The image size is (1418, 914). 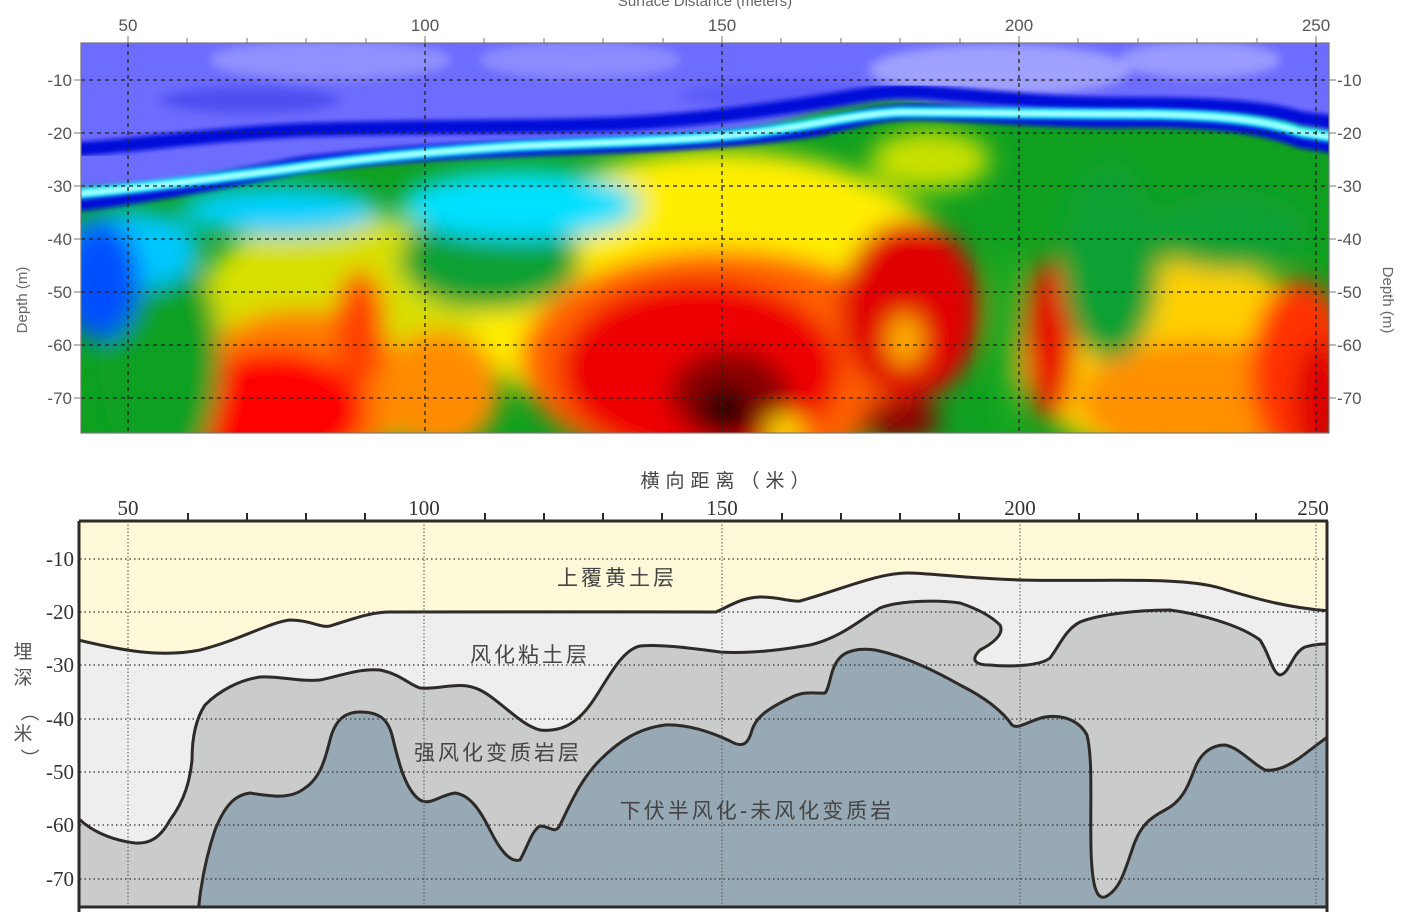 I want to click on y-axis-title-char: ）, so click(x=29, y=757).